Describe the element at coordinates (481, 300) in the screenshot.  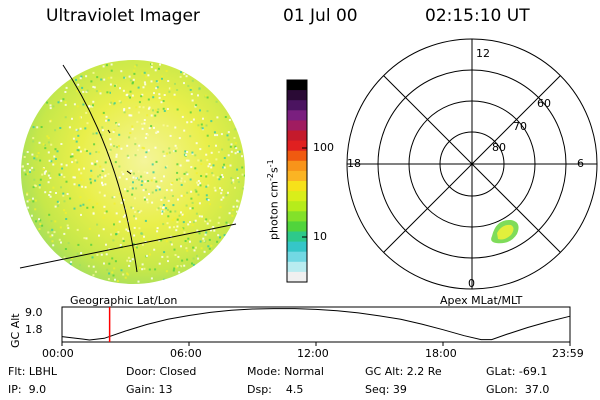
I see `polar-panel-label: Apex MLat/MLT` at that location.